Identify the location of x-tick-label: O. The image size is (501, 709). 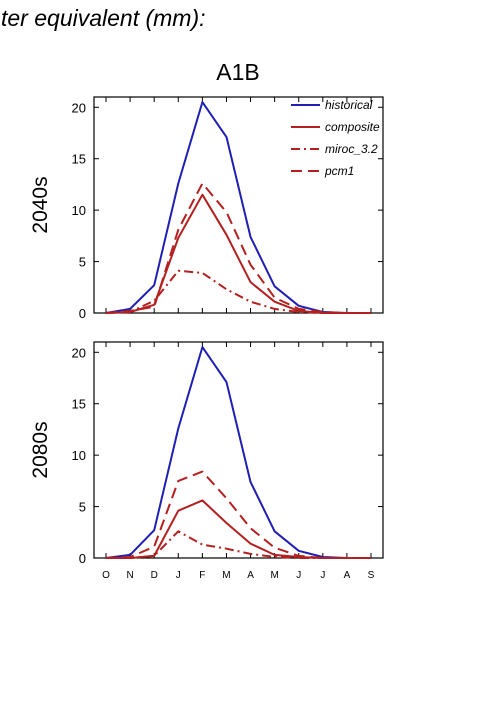
(106, 575).